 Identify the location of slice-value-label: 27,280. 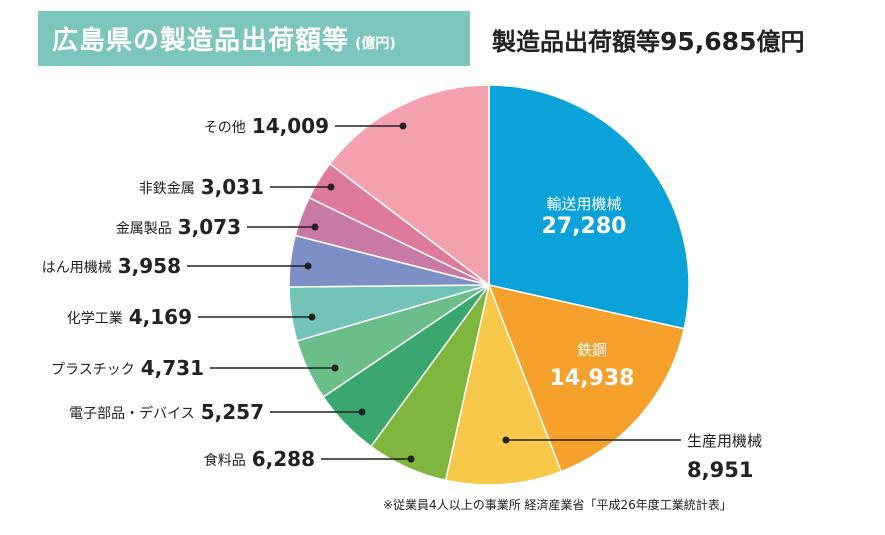
(584, 226).